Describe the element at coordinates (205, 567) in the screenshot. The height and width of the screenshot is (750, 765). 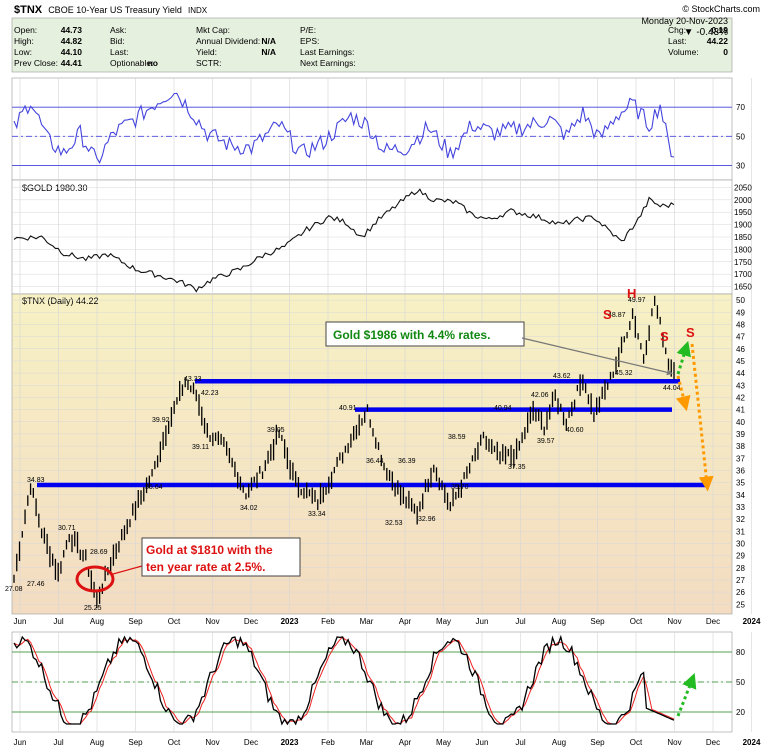
I see `annotation-line-2: ten year rate at 2.5%.` at that location.